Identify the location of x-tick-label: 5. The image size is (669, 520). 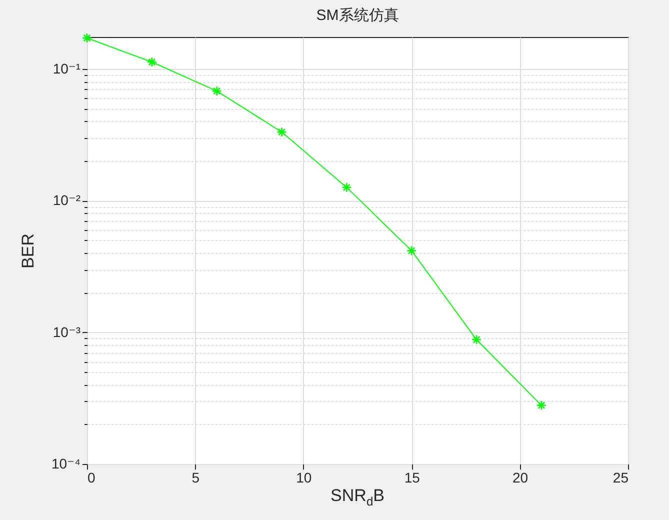
(196, 478).